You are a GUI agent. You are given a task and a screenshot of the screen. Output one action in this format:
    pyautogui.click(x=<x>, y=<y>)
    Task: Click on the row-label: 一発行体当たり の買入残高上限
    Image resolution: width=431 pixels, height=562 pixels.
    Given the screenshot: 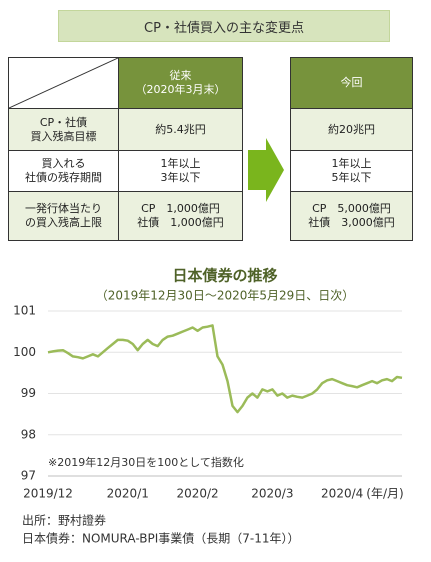 What is the action you would take?
    pyautogui.click(x=63, y=216)
    